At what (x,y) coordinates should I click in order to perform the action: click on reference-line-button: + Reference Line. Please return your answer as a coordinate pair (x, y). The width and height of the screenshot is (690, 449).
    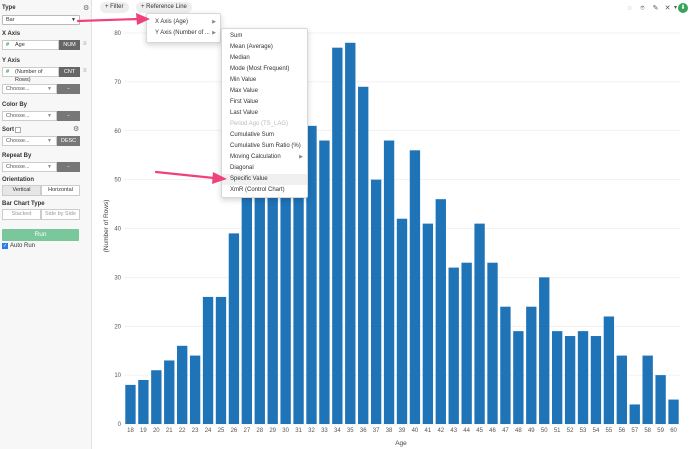
    Looking at the image, I should click on (164, 7).